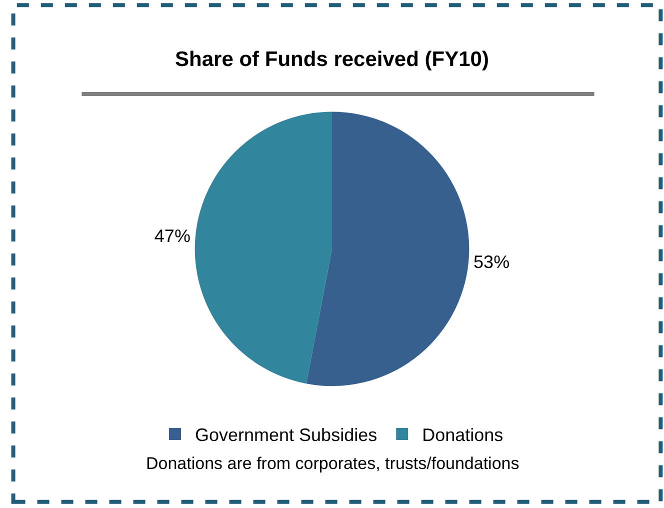 This screenshot has width=664, height=508. Describe the element at coordinates (332, 59) in the screenshot. I see `chart-title: Share of Funds received (FY10)` at that location.